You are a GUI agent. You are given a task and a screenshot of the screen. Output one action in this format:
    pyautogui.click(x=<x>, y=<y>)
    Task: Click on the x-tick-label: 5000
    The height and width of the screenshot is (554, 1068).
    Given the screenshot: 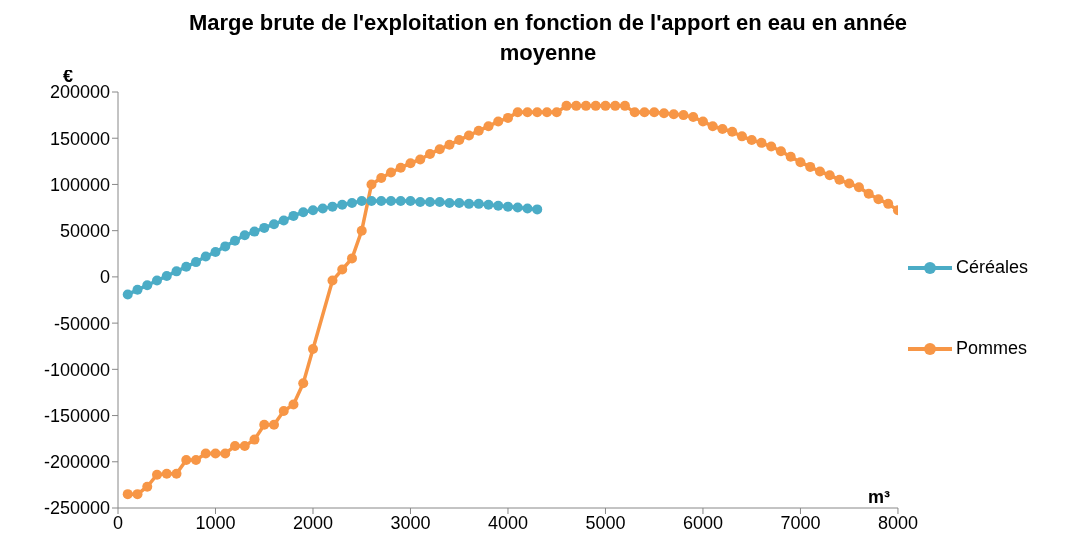 What is the action you would take?
    pyautogui.click(x=605, y=522)
    